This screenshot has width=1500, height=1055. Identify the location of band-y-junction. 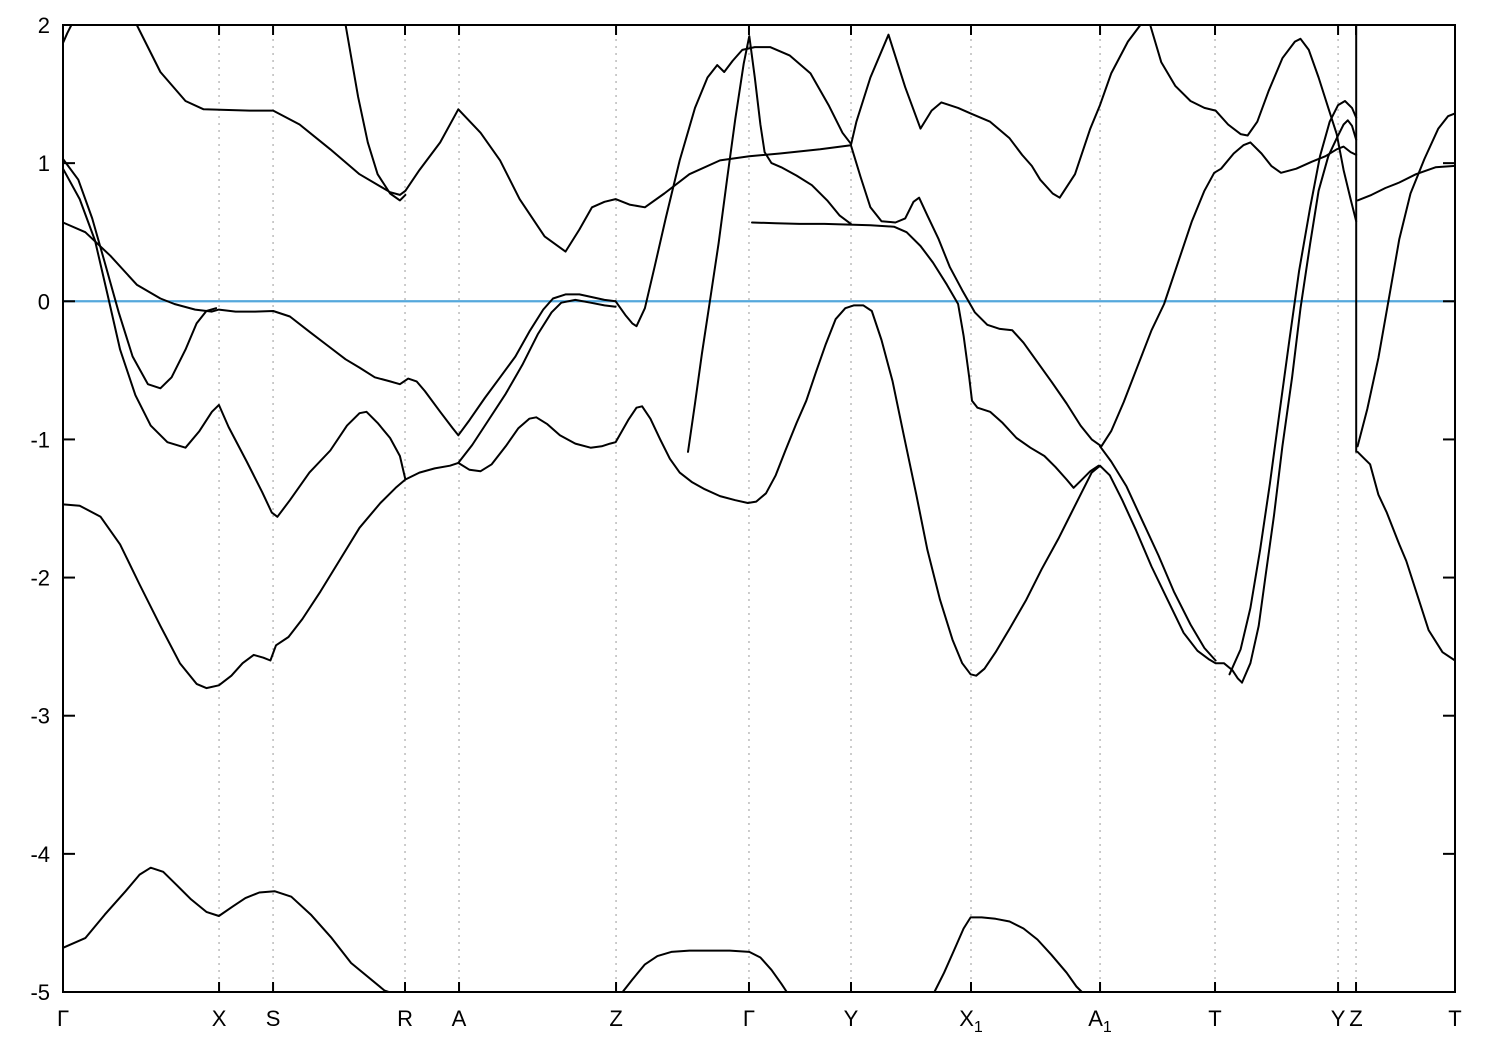
(1103, 294).